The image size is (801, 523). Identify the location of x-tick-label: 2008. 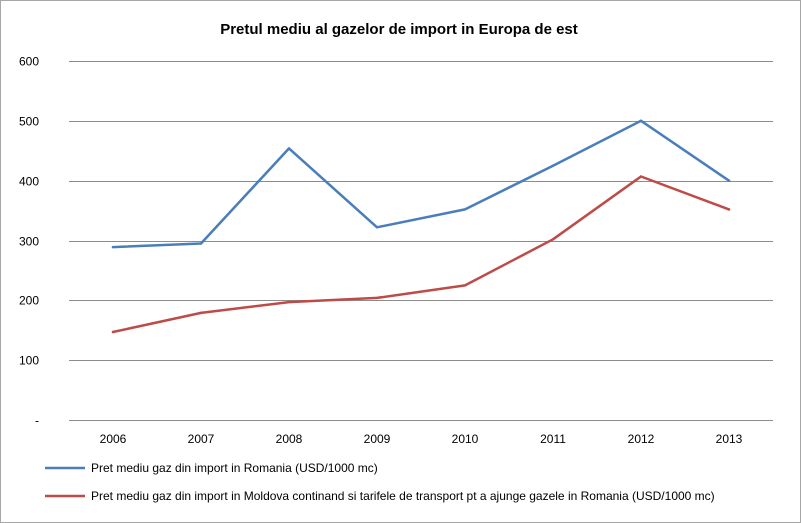
(289, 439).